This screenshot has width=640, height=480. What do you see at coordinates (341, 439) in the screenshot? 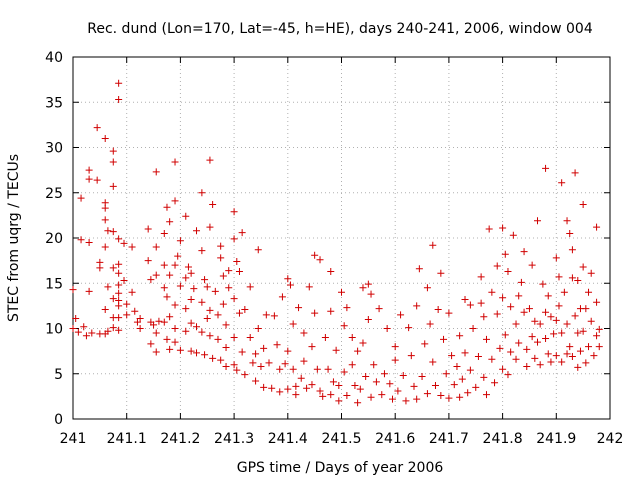
I see `x-tick-label: 241.5` at bounding box center [341, 439].